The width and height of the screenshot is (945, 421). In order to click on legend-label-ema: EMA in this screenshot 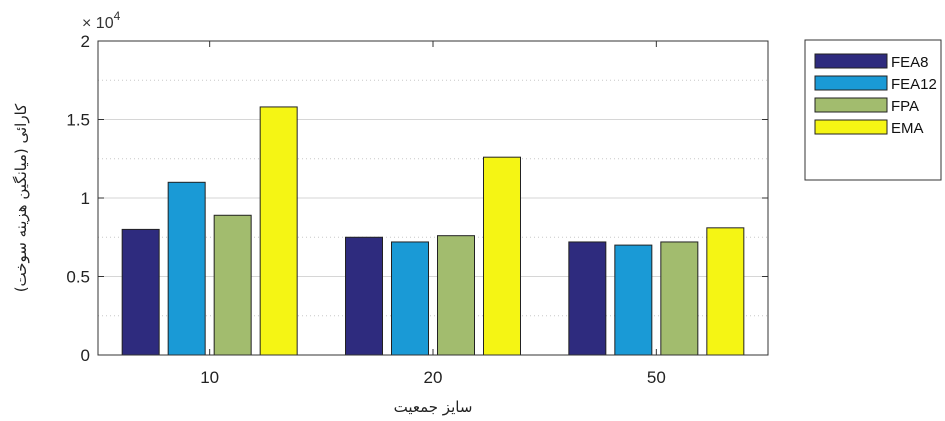, I will do `click(907, 128)`.